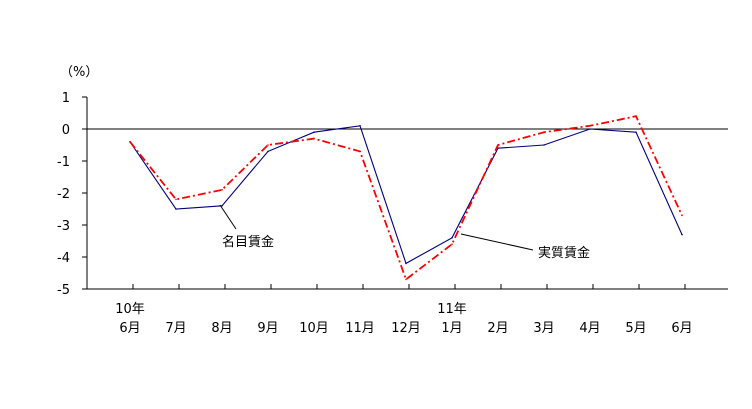 Image resolution: width=752 pixels, height=409 pixels. I want to click on callout-leader-nominal, so click(228, 217).